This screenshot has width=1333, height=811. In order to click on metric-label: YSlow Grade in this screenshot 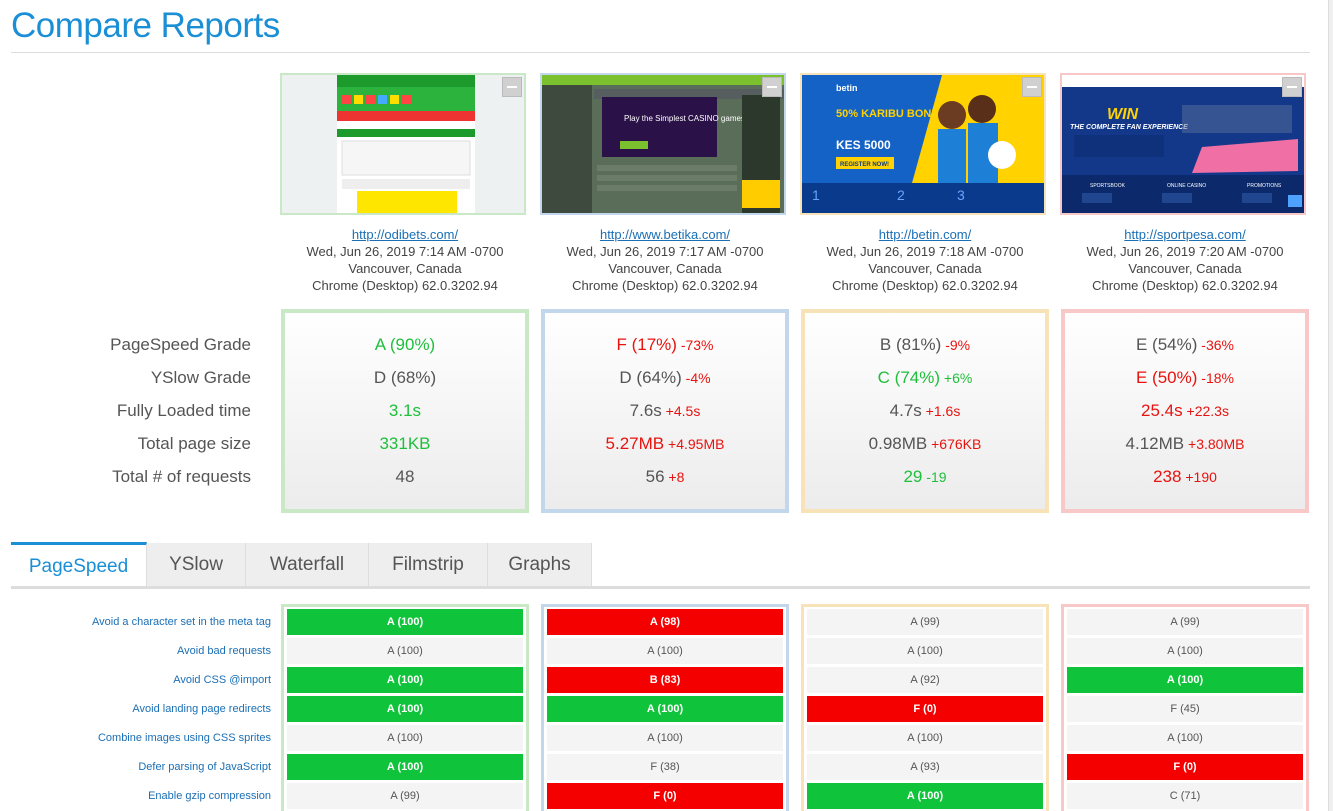, I will do `click(200, 377)`.